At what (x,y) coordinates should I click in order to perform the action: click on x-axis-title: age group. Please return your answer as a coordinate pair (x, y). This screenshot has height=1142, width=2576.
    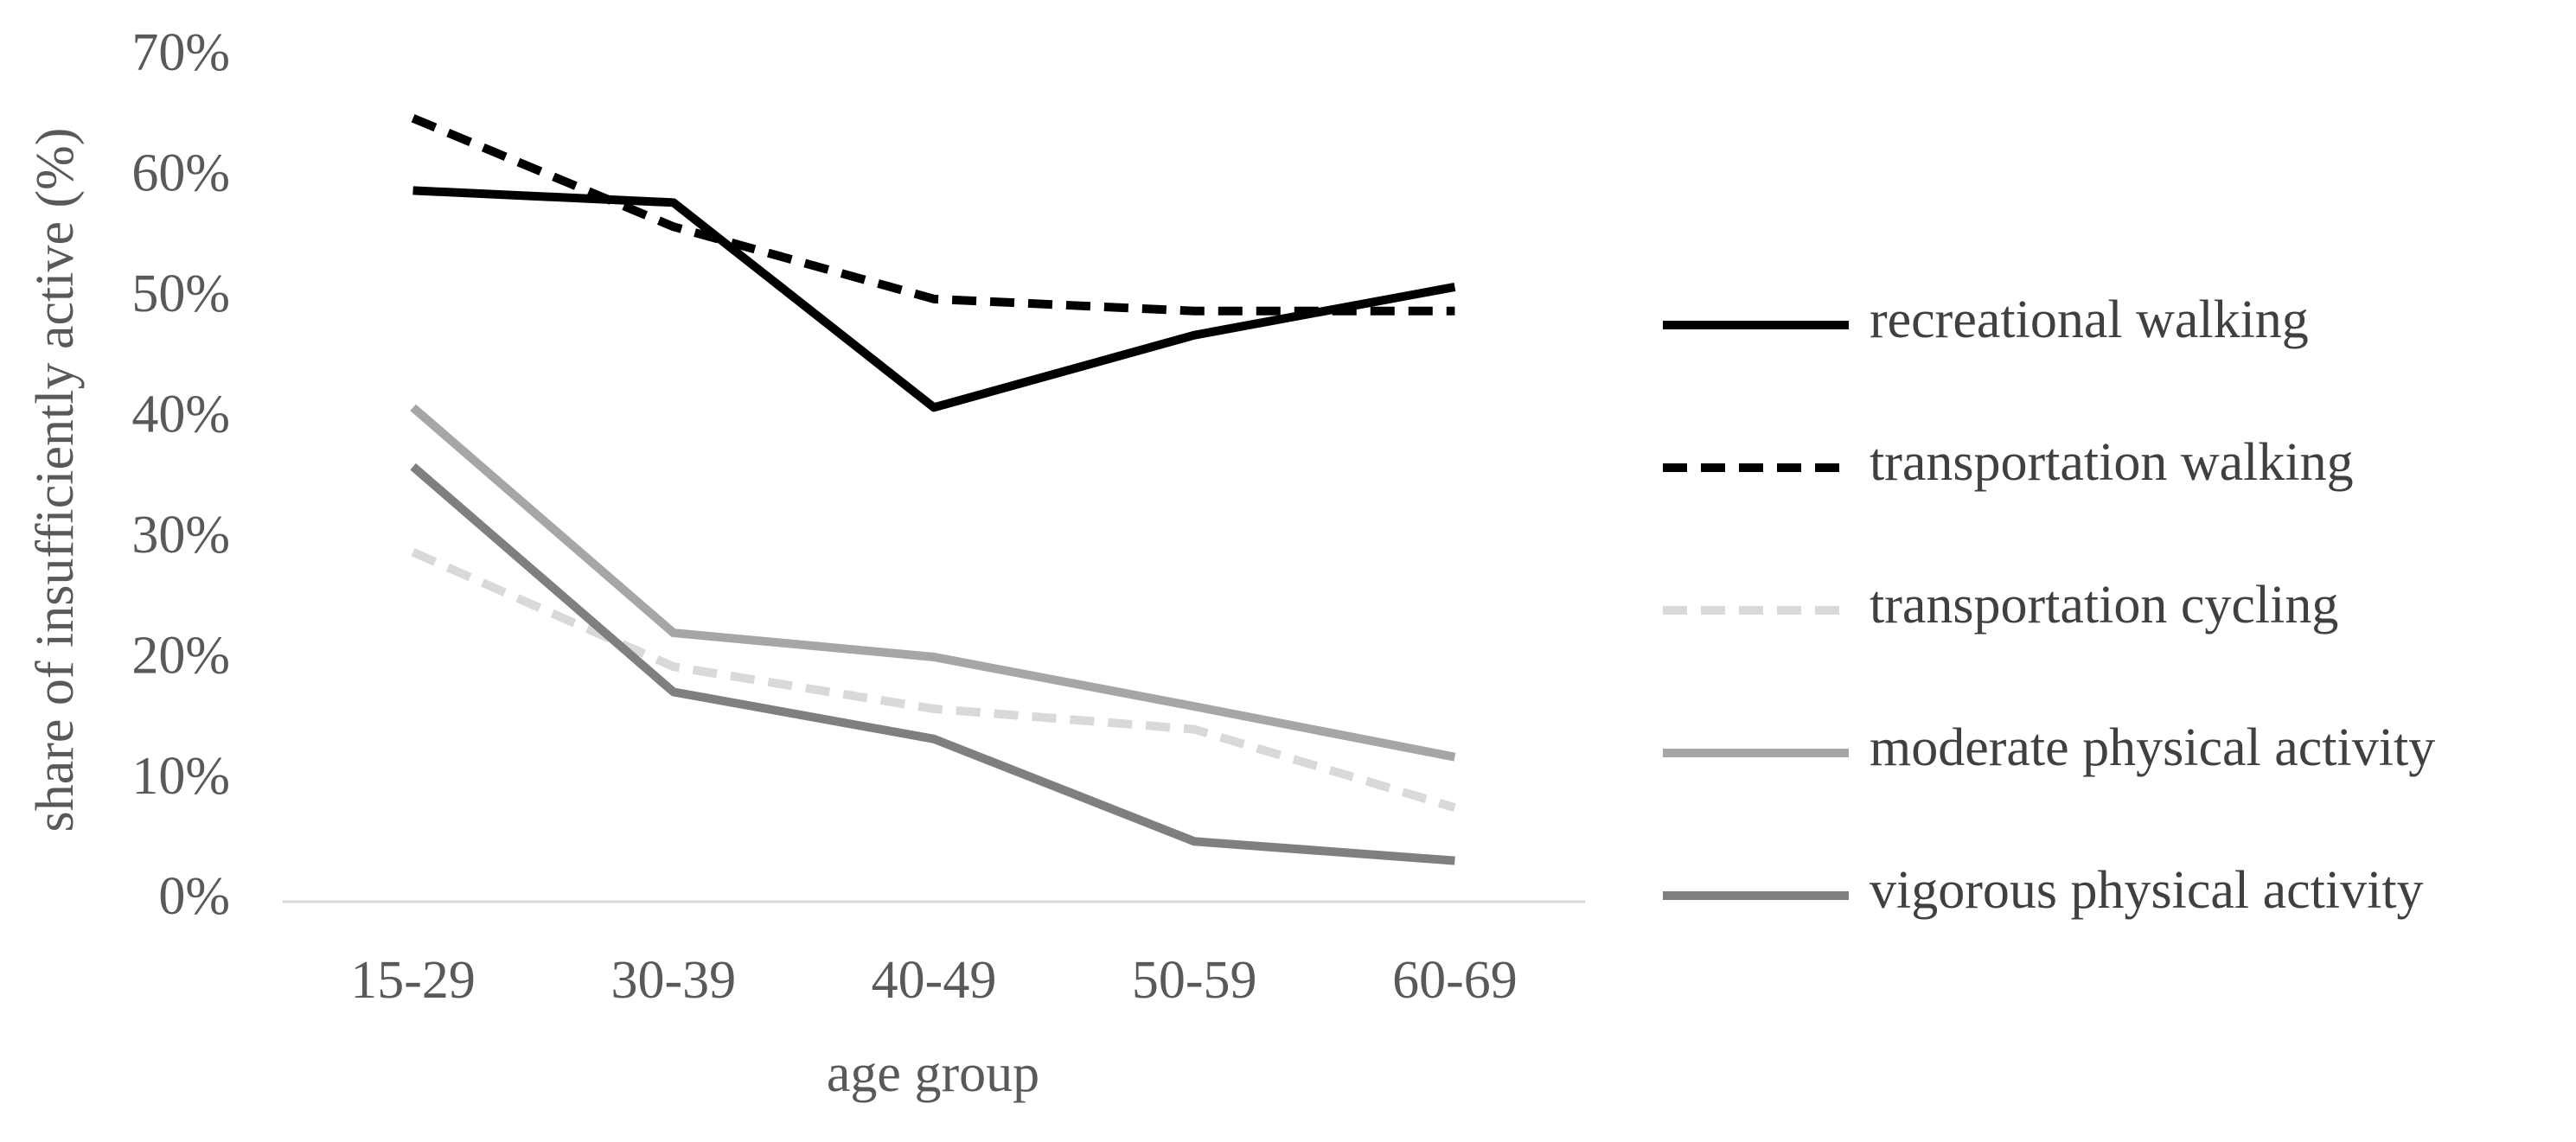
    Looking at the image, I should click on (933, 1073).